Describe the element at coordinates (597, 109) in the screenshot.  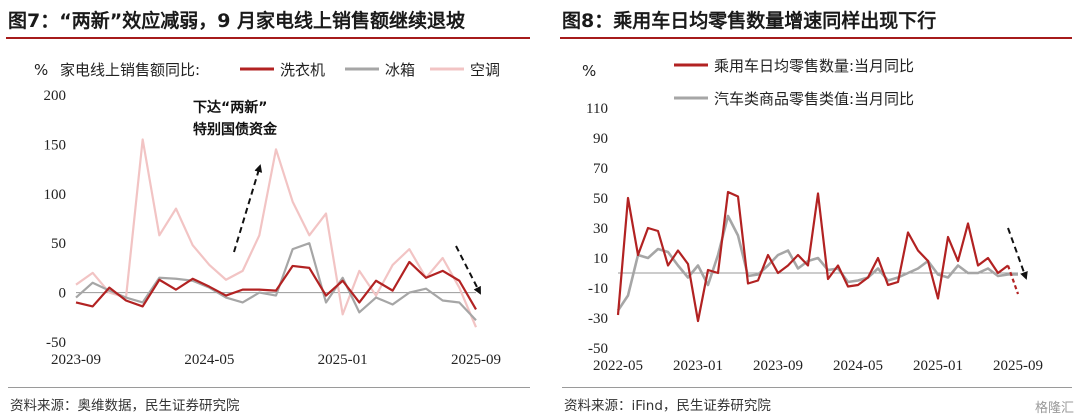
I see `y-tick-label: 110` at that location.